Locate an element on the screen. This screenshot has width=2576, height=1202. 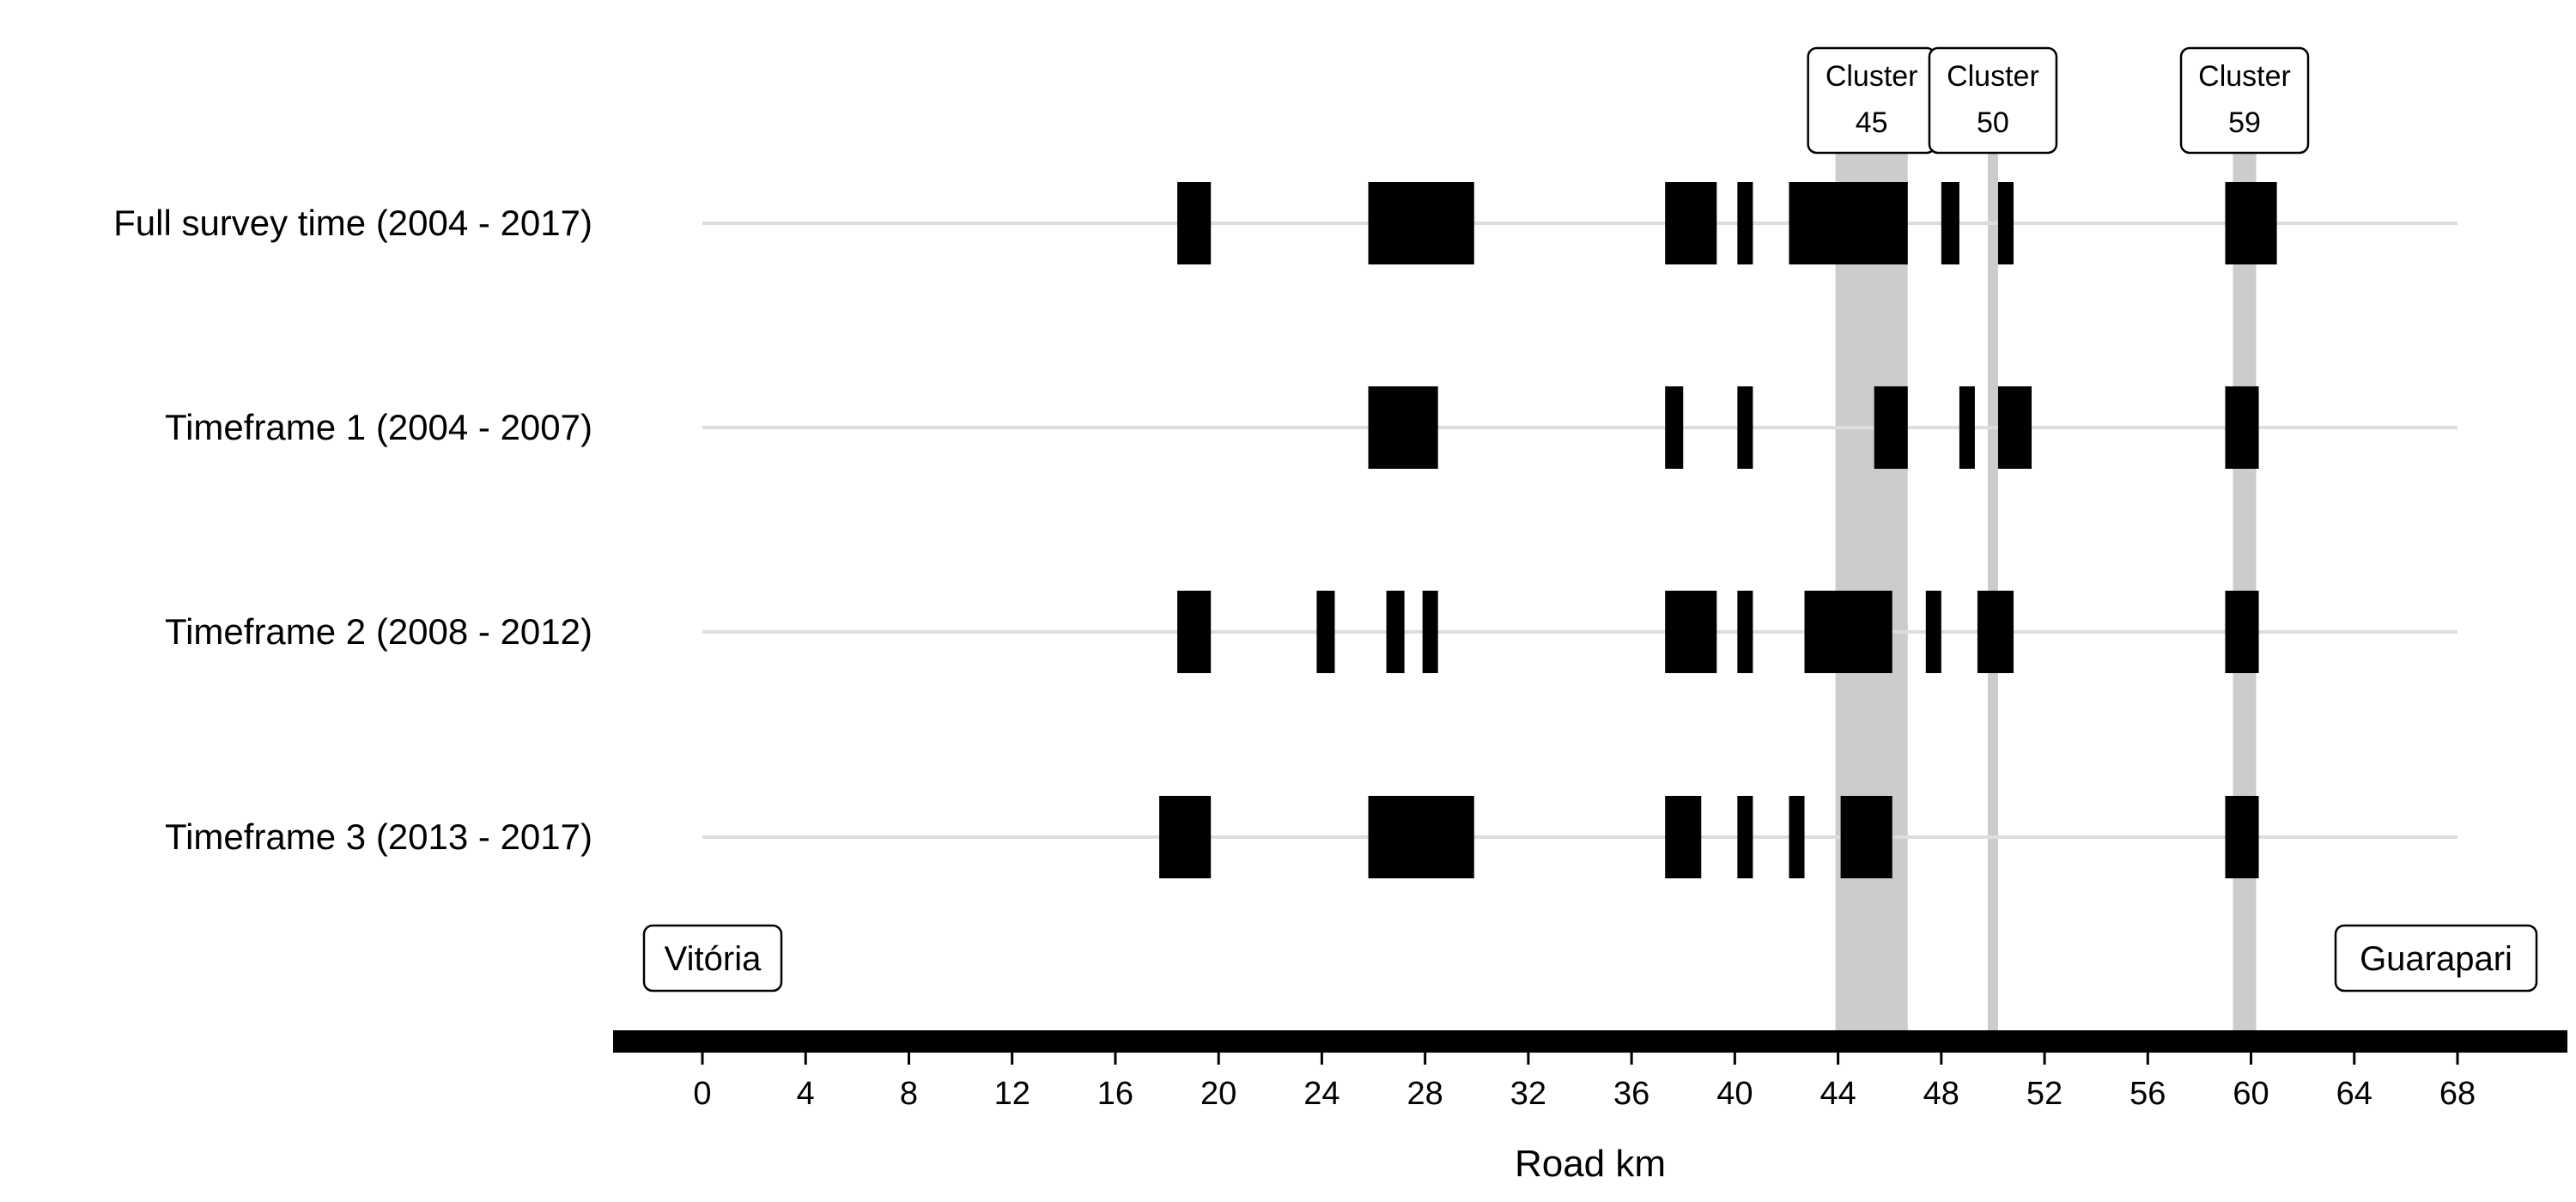
cluster-labels: Cluster 45 Cluster 50 Cluster 59 is located at coordinates (2058, 100).